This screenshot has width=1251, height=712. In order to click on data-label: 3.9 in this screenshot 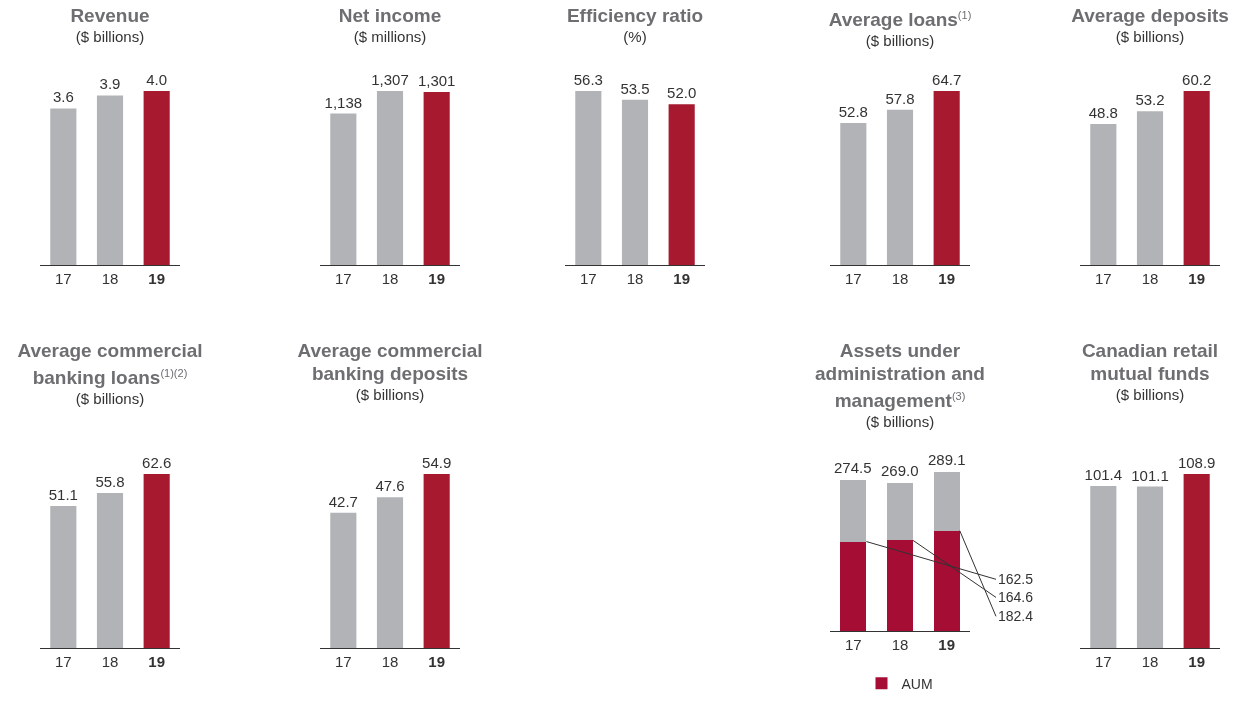, I will do `click(110, 84)`.